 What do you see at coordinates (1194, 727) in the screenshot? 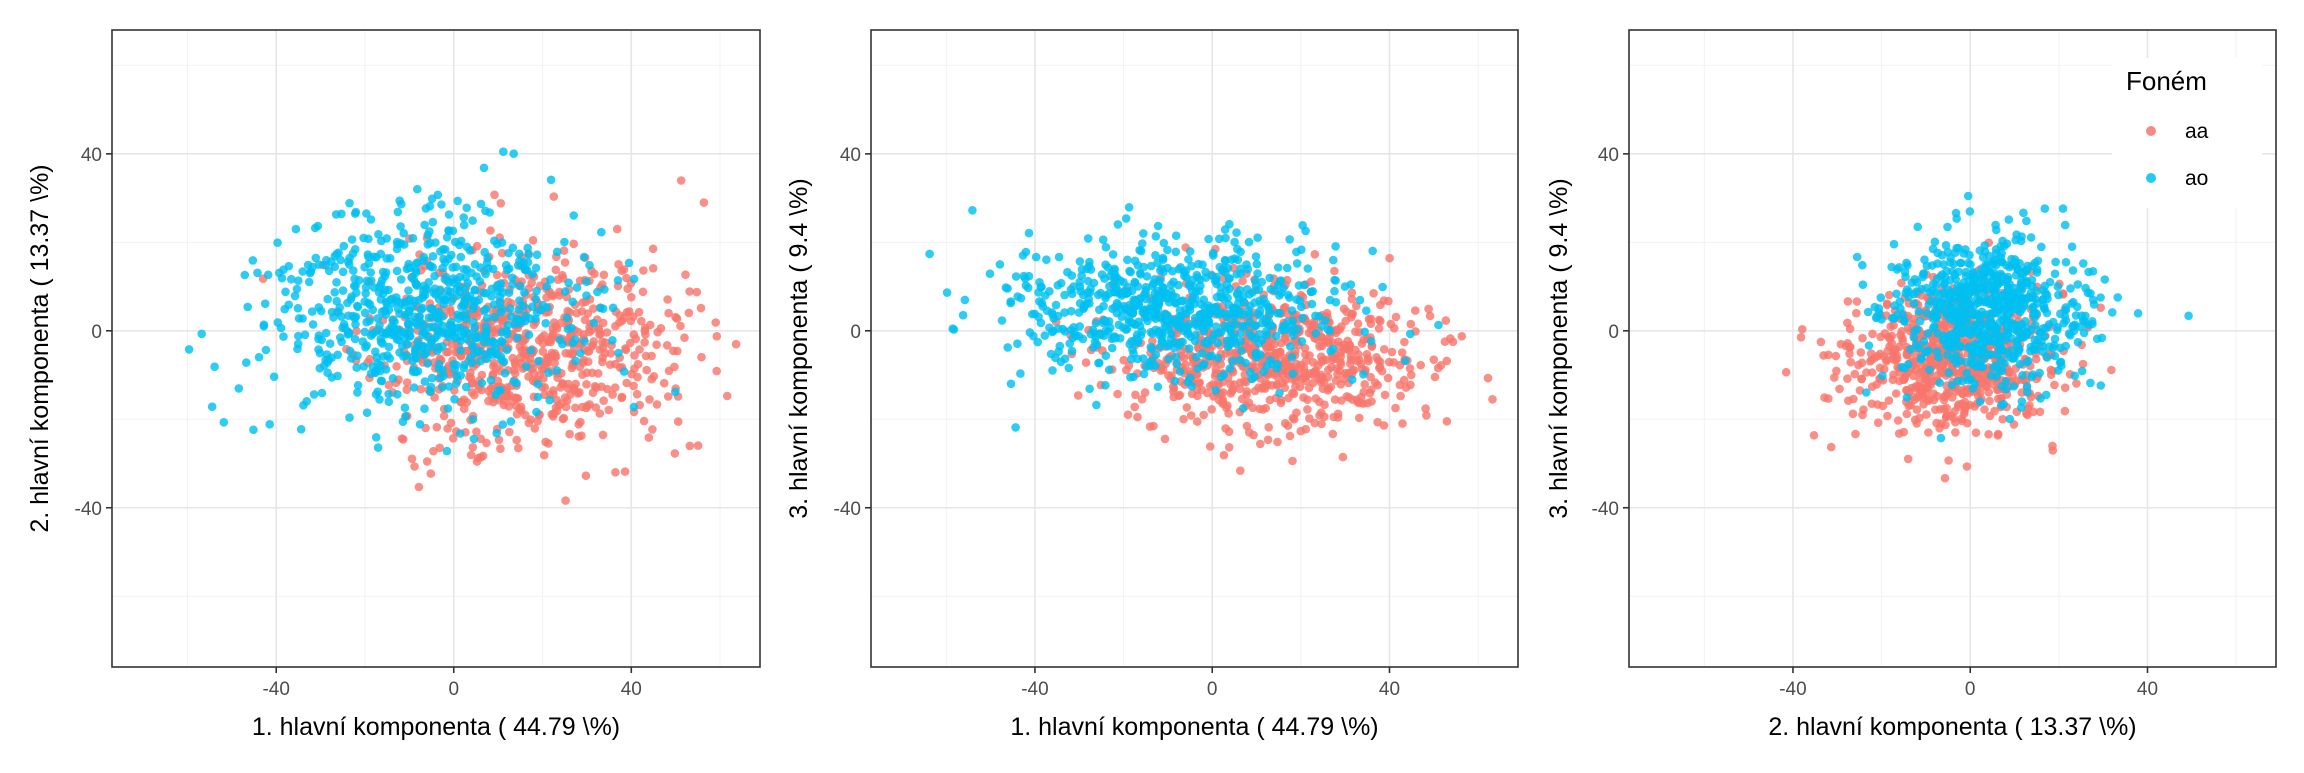
I see `x-axis-title: 1. hlavní komponenta ( 44.79 \%)` at bounding box center [1194, 727].